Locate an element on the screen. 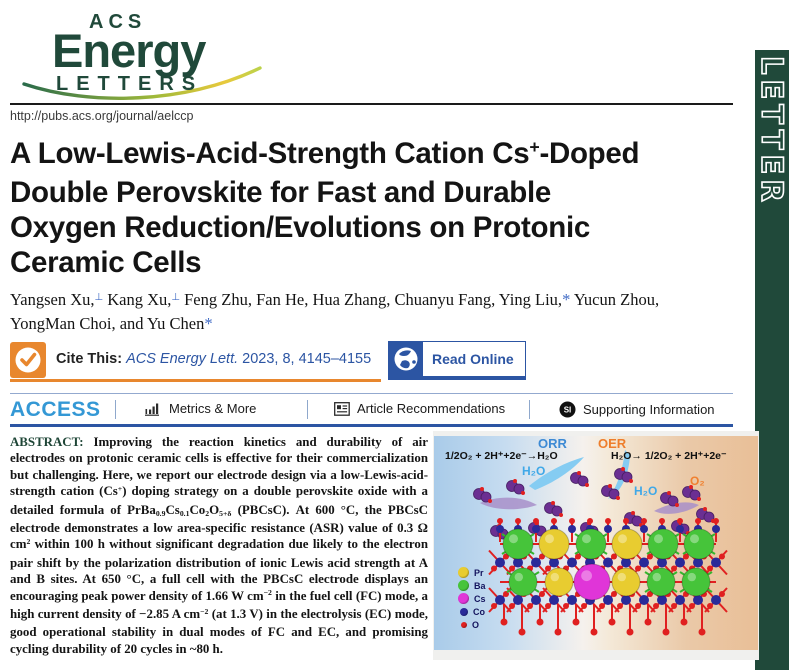  legend-row: Cs is located at coordinates (472, 598).